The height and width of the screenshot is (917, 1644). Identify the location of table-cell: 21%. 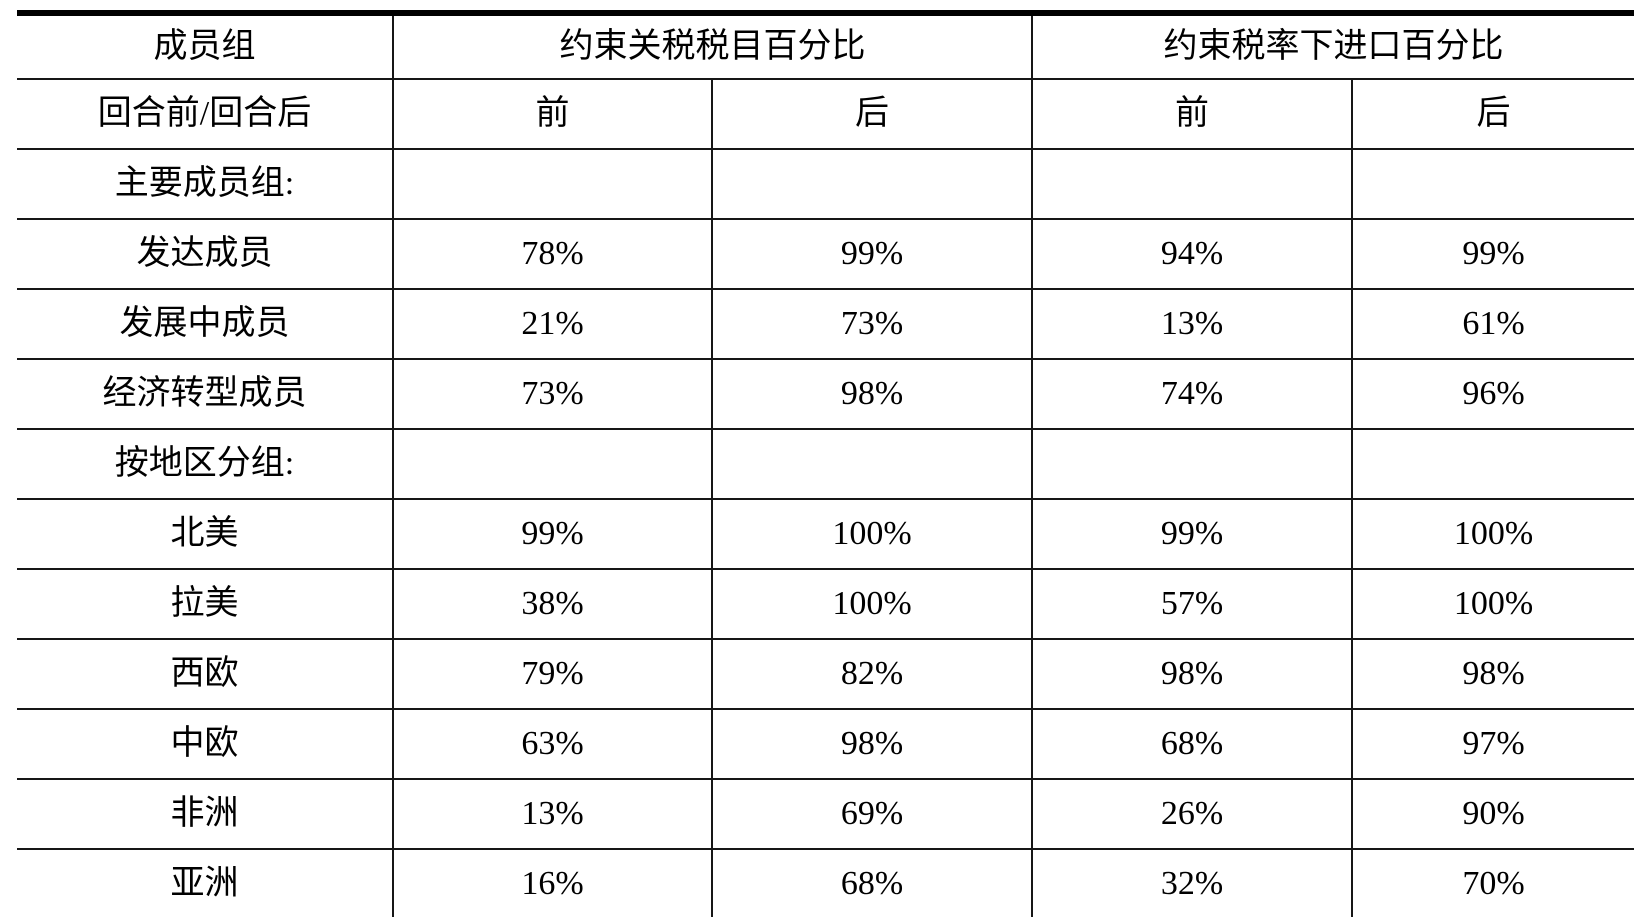
(552, 324).